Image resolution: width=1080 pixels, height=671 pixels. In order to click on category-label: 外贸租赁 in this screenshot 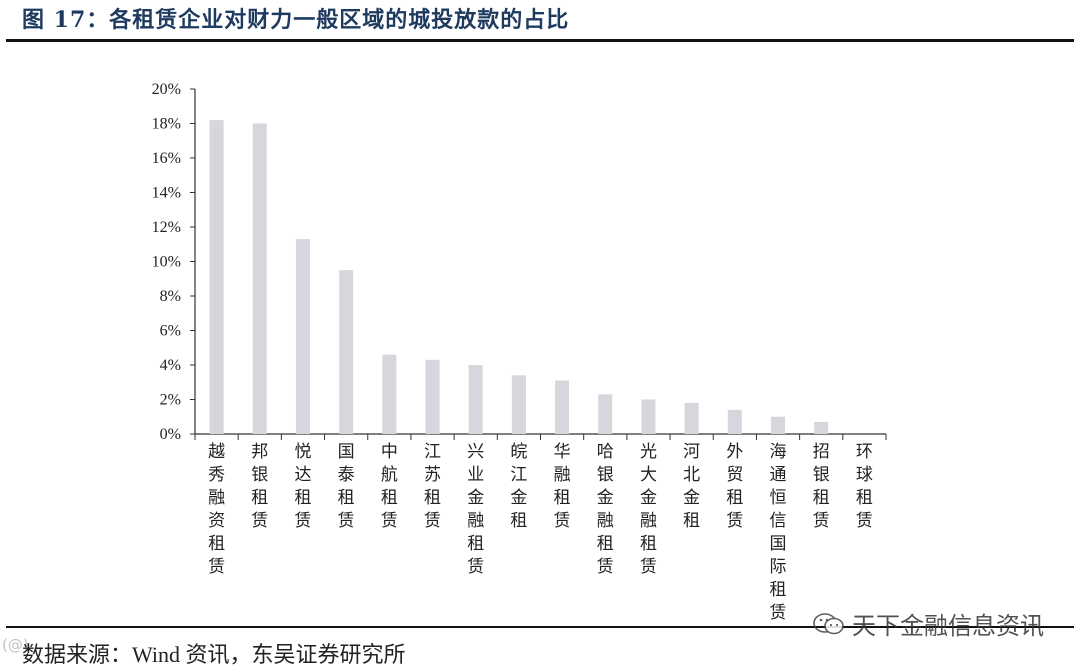, I will do `click(734, 486)`.